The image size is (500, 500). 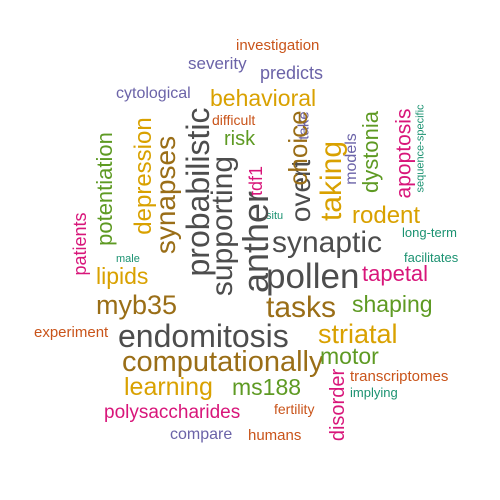 I want to click on word-long-term: long-term, so click(x=429, y=232).